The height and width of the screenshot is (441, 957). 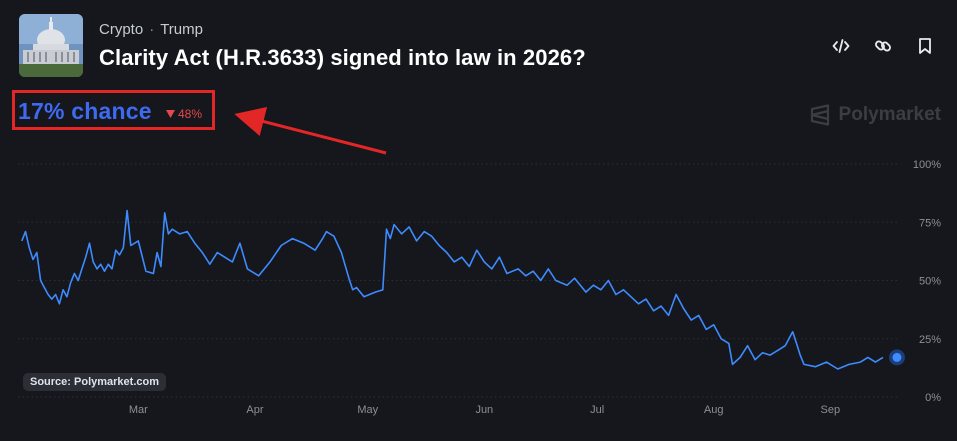 What do you see at coordinates (170, 114) in the screenshot?
I see `down-triangle-icon` at bounding box center [170, 114].